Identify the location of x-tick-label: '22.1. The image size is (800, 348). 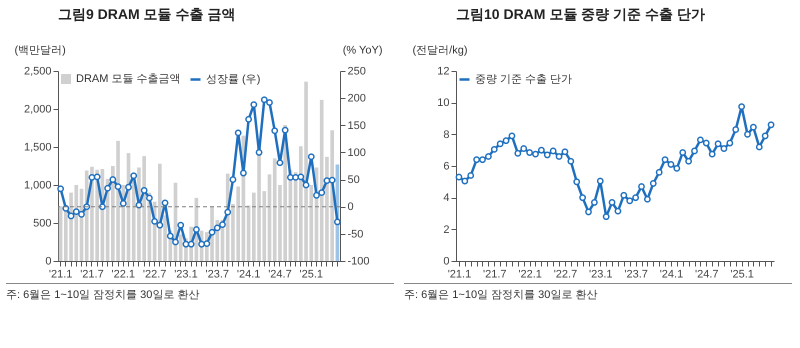
(530, 274).